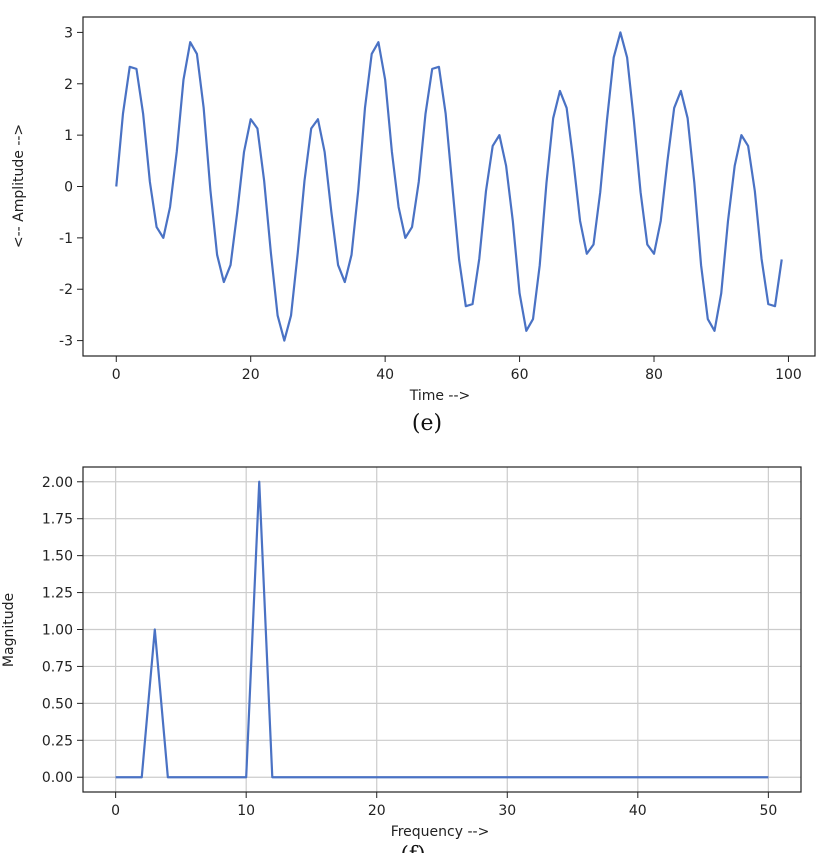 This screenshot has width=829, height=853. What do you see at coordinates (654, 375) in the screenshot?
I see `x-tick-label: 80` at bounding box center [654, 375].